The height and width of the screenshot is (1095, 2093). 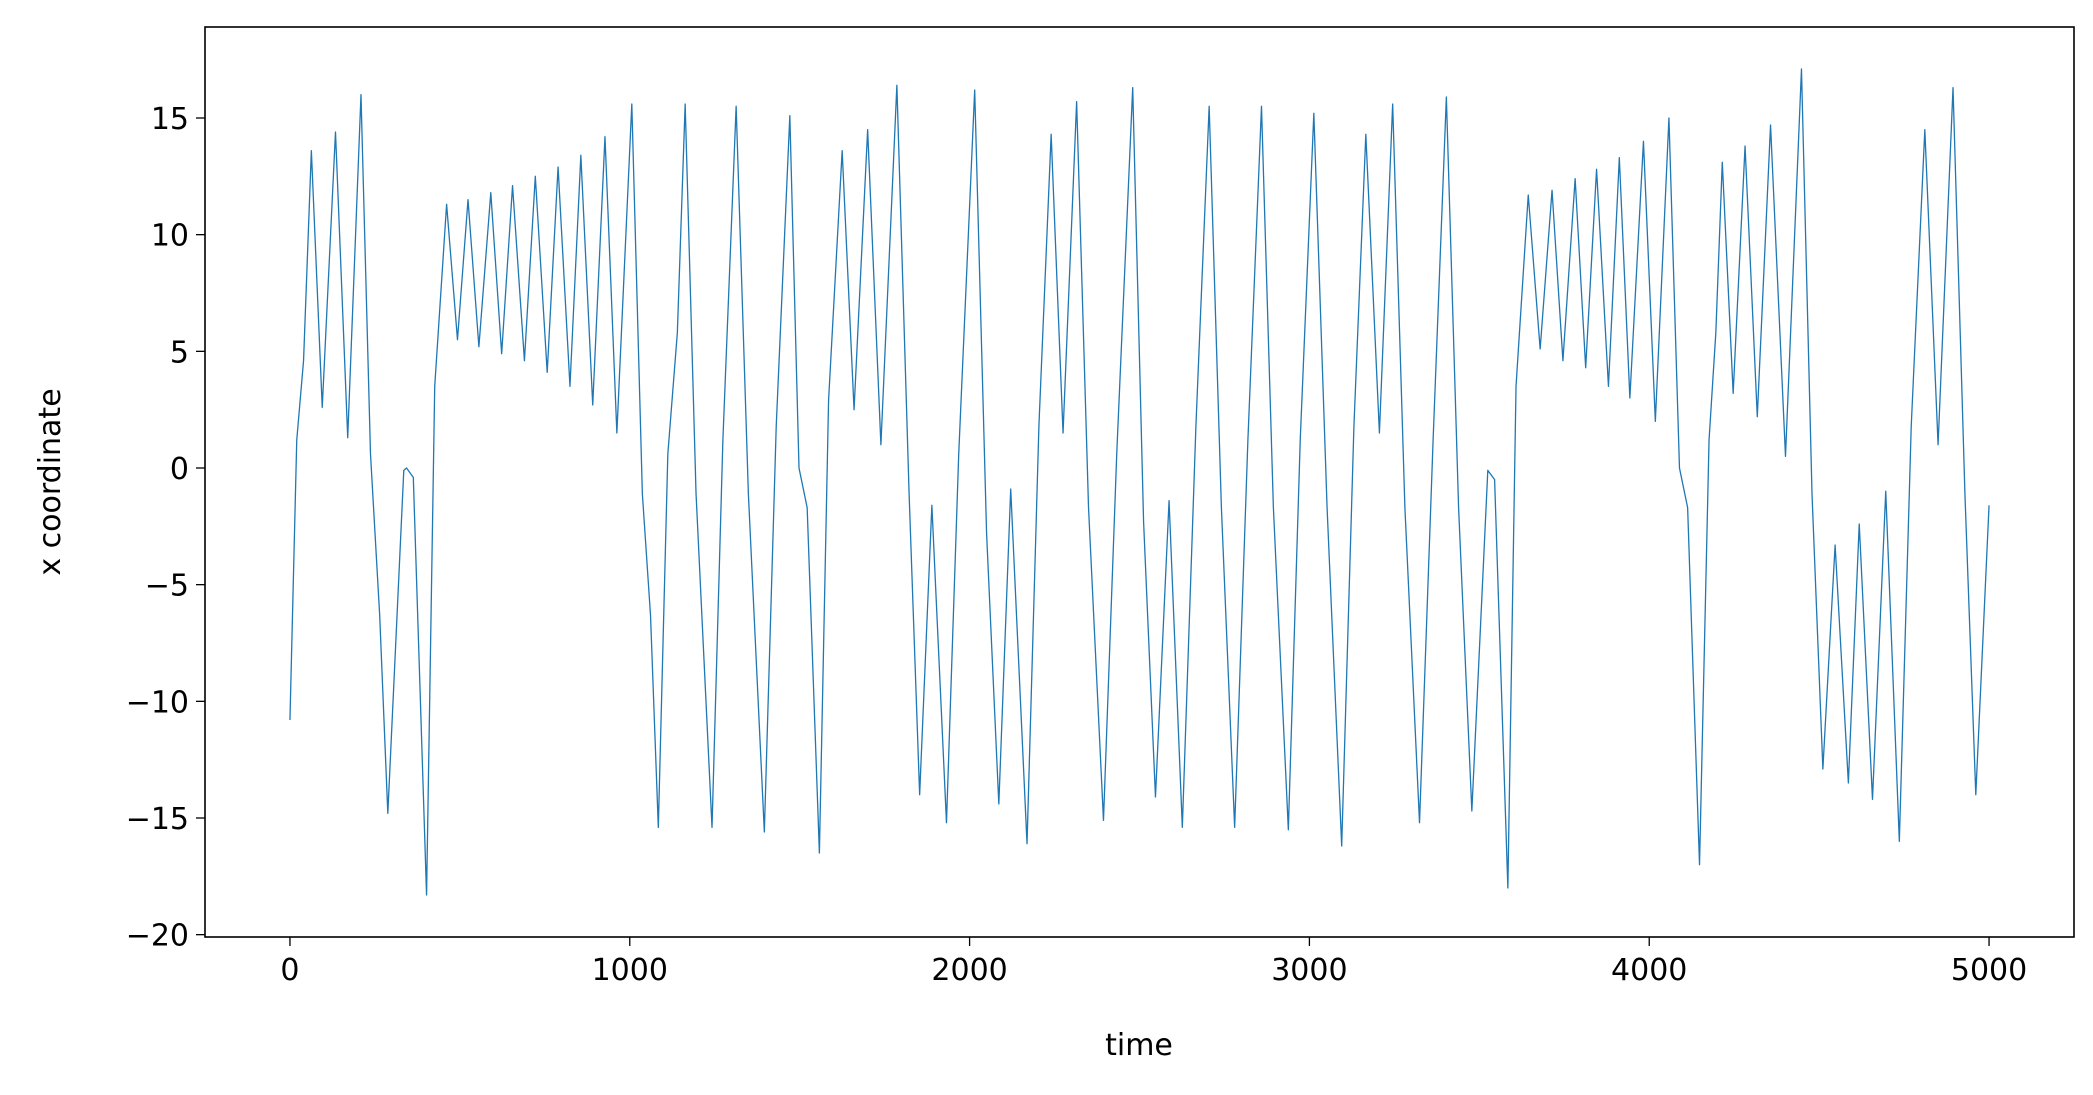 What do you see at coordinates (170, 119) in the screenshot?
I see `y-tick-label: 15` at bounding box center [170, 119].